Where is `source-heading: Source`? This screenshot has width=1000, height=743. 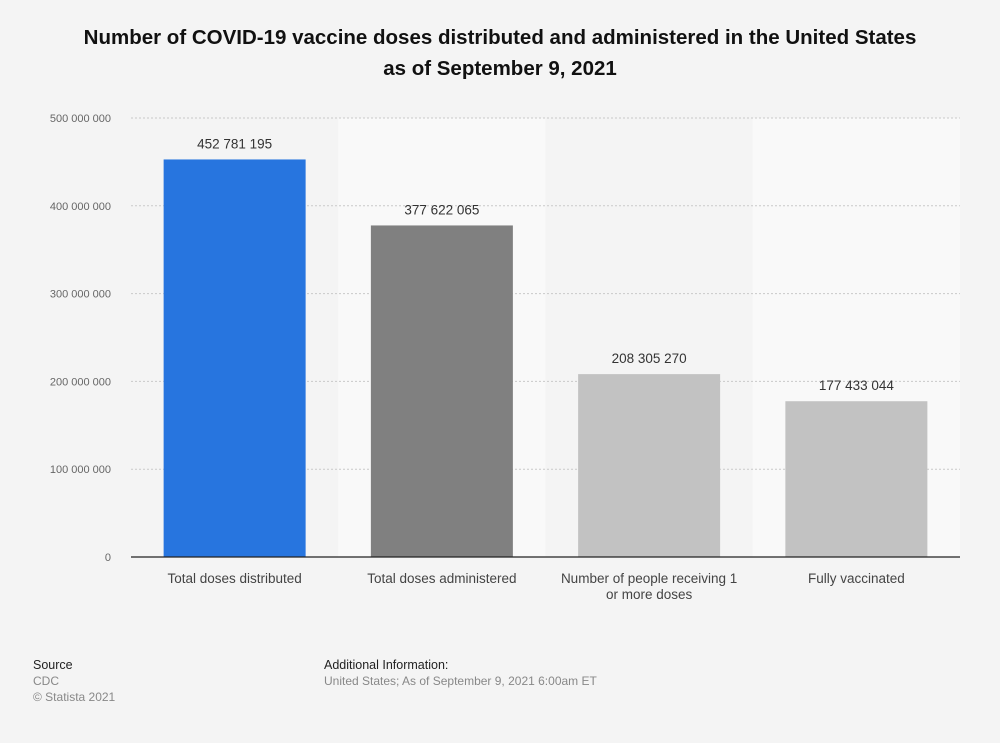
source-heading: Source is located at coordinates (53, 665).